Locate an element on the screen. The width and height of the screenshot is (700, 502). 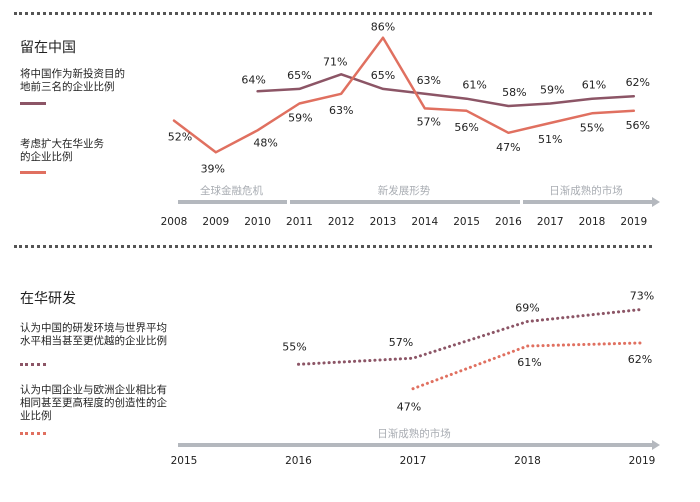
x-tick-label: 2008 is located at coordinates (174, 222).